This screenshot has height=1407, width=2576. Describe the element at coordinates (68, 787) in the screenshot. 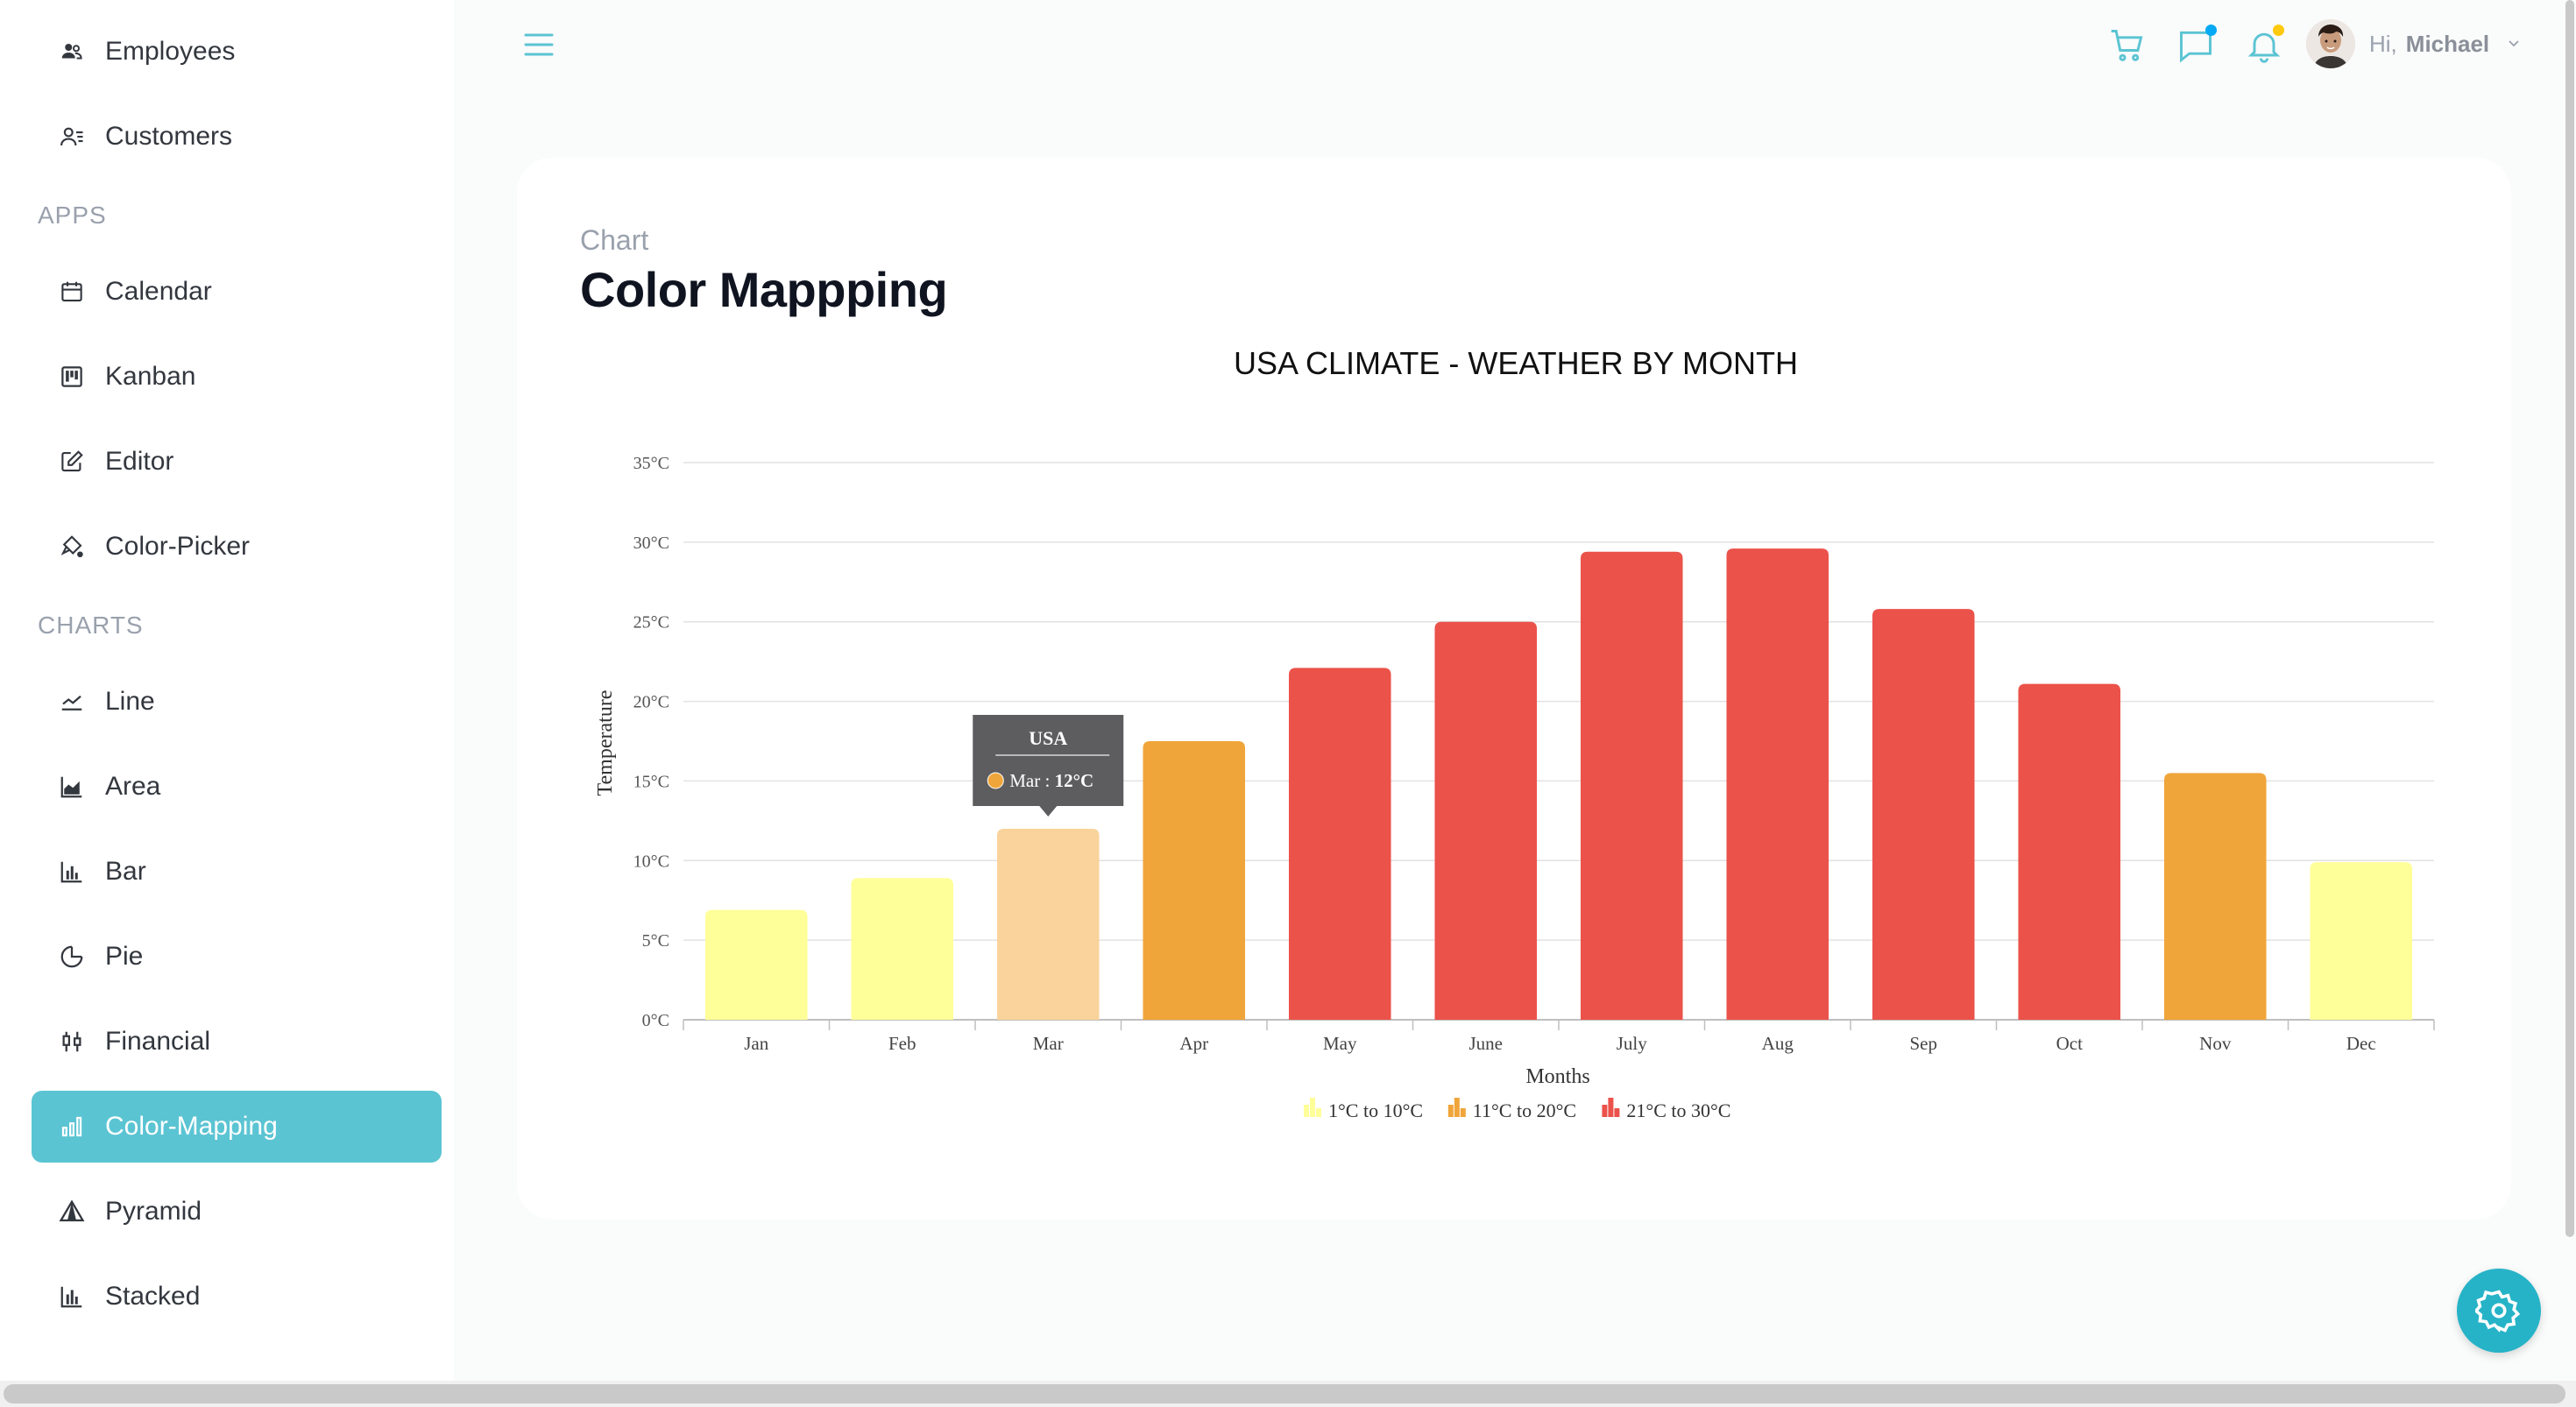

I see `area-chart-icon` at that location.